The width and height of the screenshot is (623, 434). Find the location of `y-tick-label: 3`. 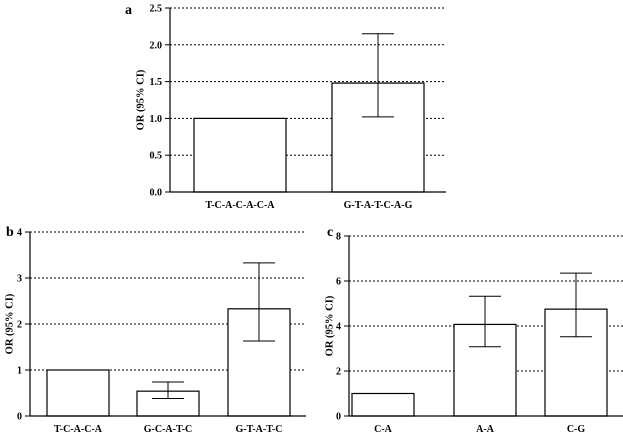

y-tick-label: 3 is located at coordinates (19, 279).